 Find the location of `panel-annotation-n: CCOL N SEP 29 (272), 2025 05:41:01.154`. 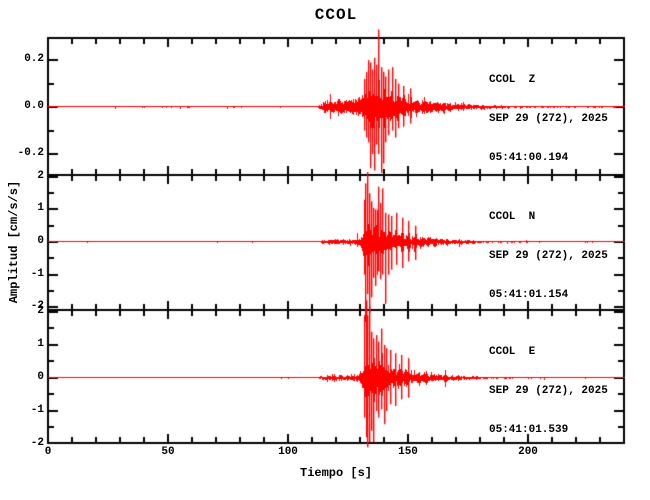

panel-annotation-n: CCOL N SEP 29 (272), 2025 05:41:01.154 is located at coordinates (548, 256).